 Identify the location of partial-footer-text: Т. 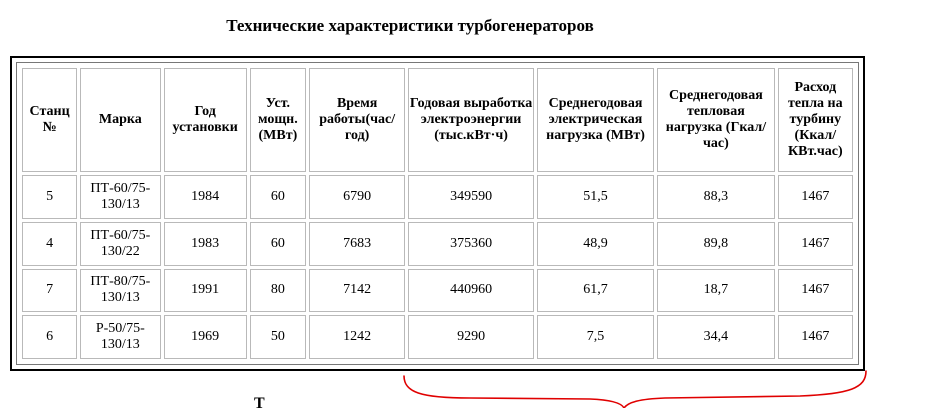
(259, 403).